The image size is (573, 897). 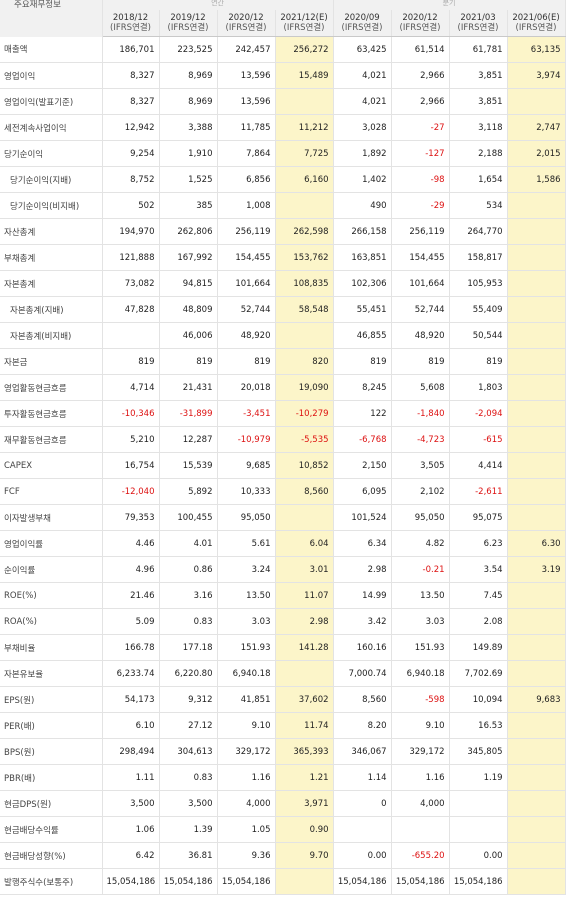 I want to click on row-label: ROA(%), so click(x=51, y=621).